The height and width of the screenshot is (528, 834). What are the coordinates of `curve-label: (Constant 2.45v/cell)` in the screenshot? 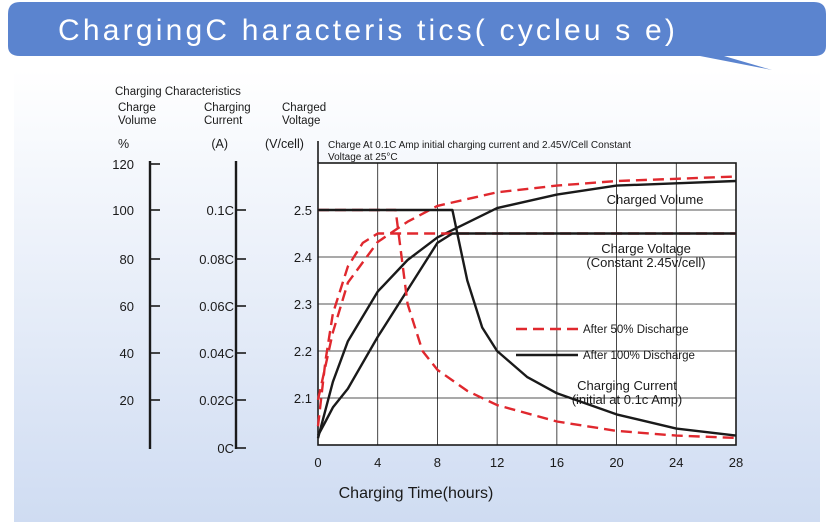 It's located at (645, 262).